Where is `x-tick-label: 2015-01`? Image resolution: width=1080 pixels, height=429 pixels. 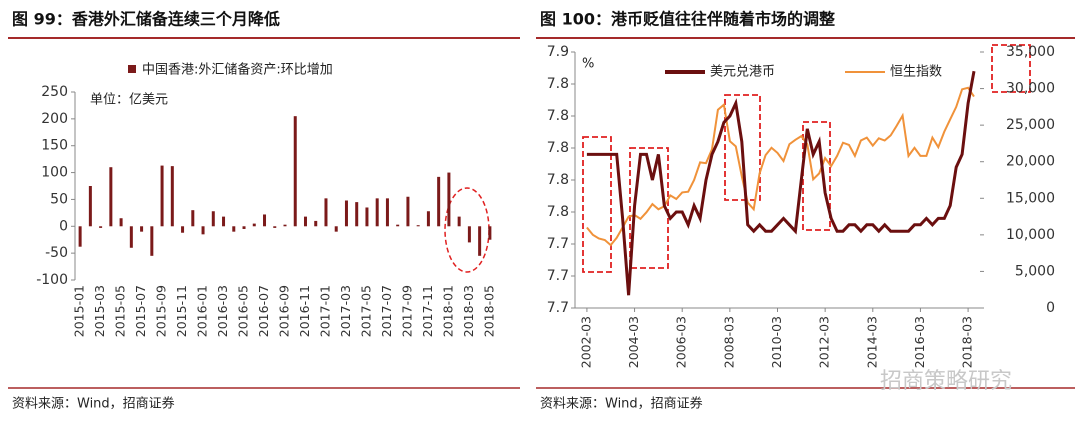
x-tick-label: 2015-01 is located at coordinates (79, 311).